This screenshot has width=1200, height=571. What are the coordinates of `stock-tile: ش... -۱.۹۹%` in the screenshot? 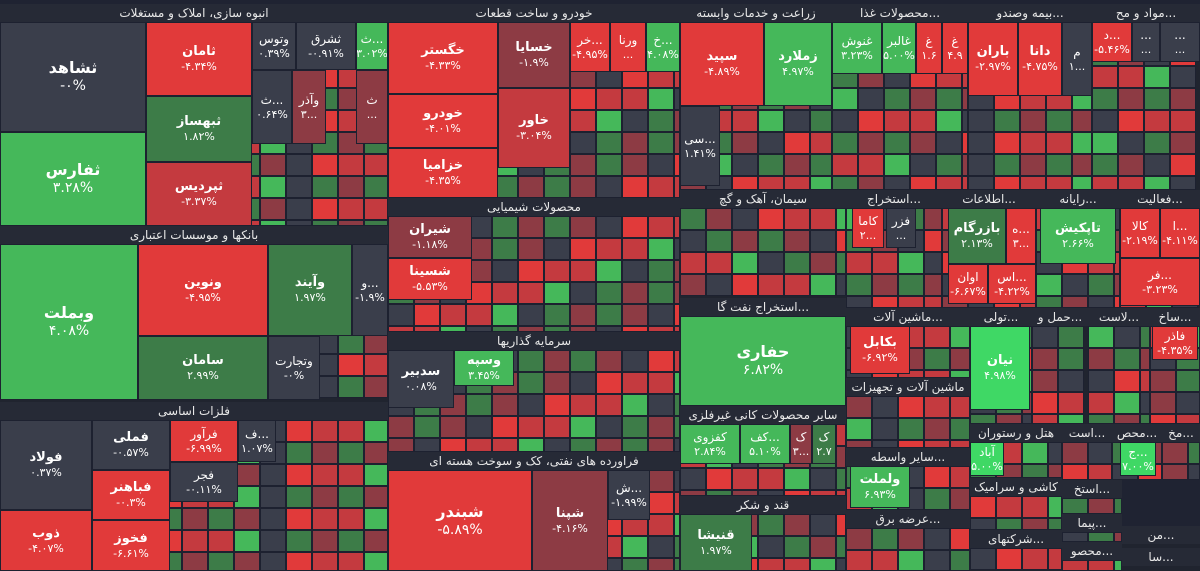 It's located at (629, 495).